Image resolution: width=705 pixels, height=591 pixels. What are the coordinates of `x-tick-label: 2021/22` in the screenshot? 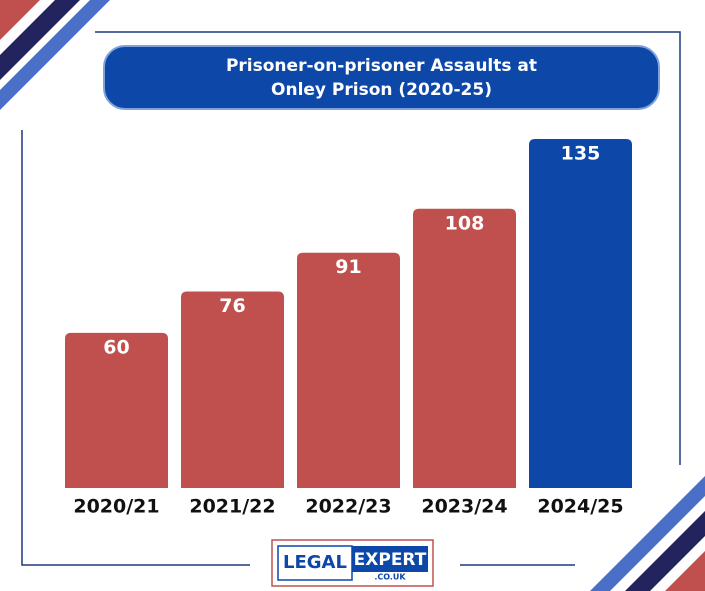 It's located at (232, 507).